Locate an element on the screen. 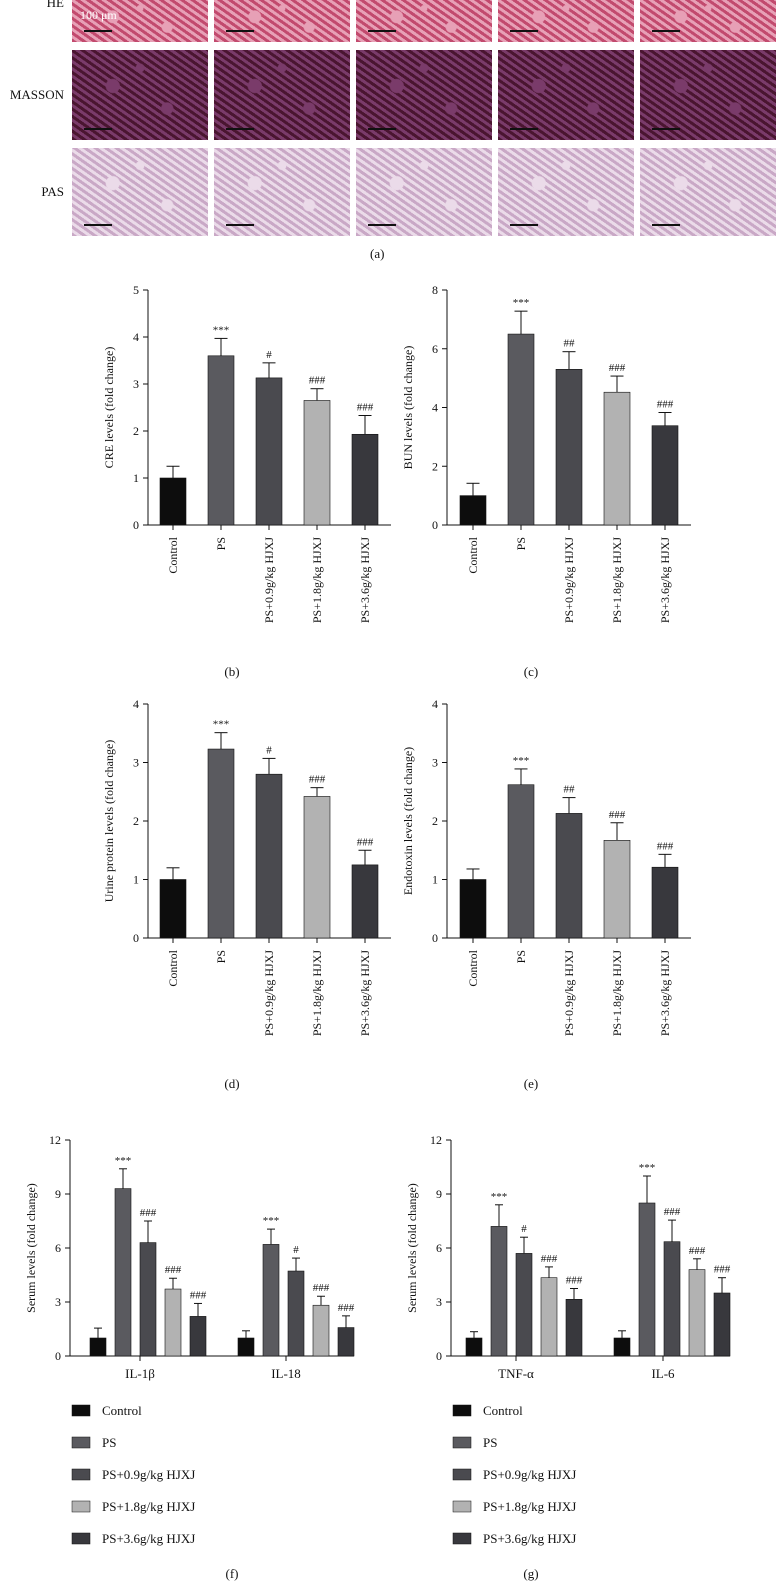  x-group-label: TNF-α is located at coordinates (516, 1373).